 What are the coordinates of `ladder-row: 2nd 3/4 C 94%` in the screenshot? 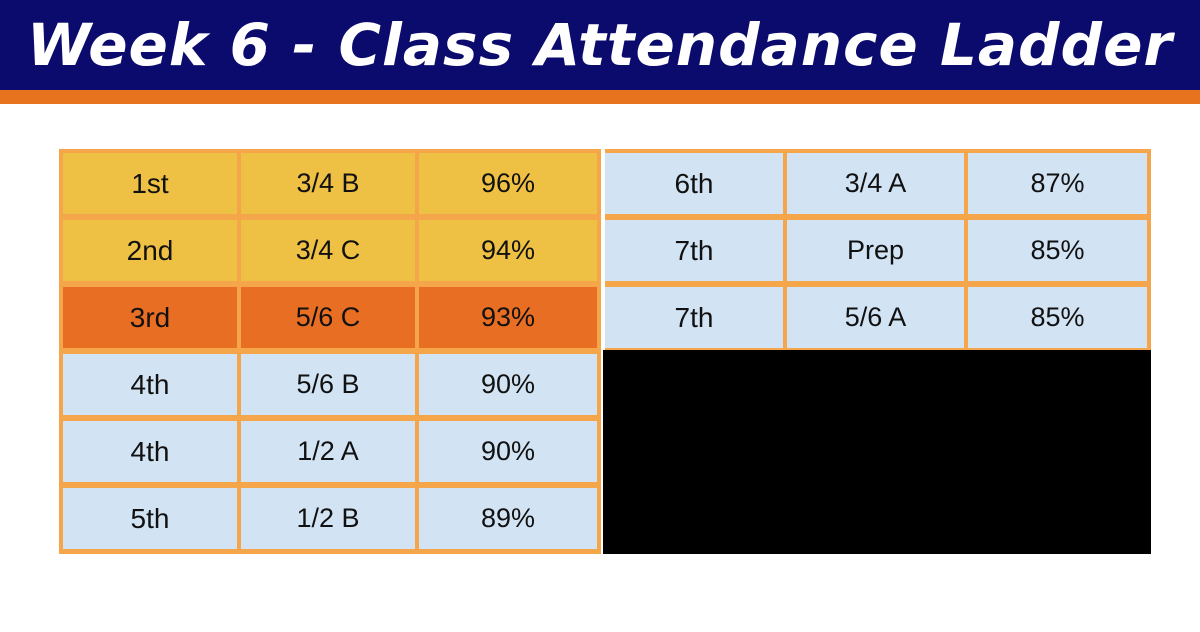 It's located at (330, 249).